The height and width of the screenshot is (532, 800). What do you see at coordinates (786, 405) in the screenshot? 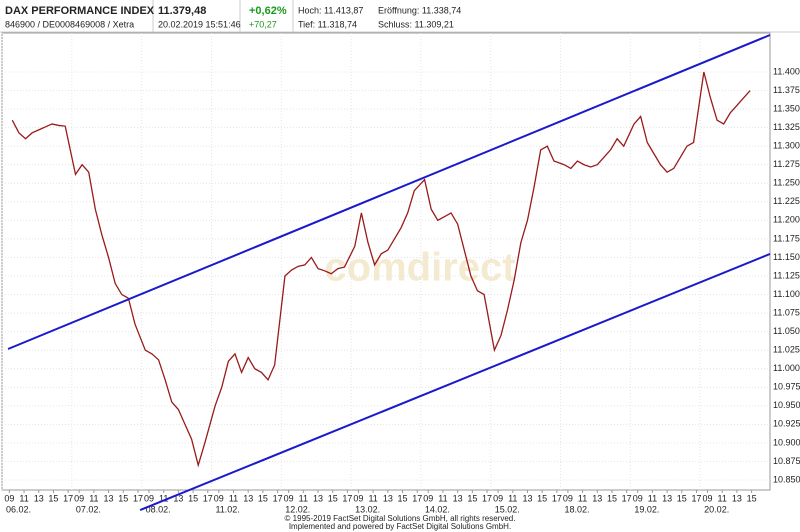
I see `y-tick-label: 10.950` at bounding box center [786, 405].